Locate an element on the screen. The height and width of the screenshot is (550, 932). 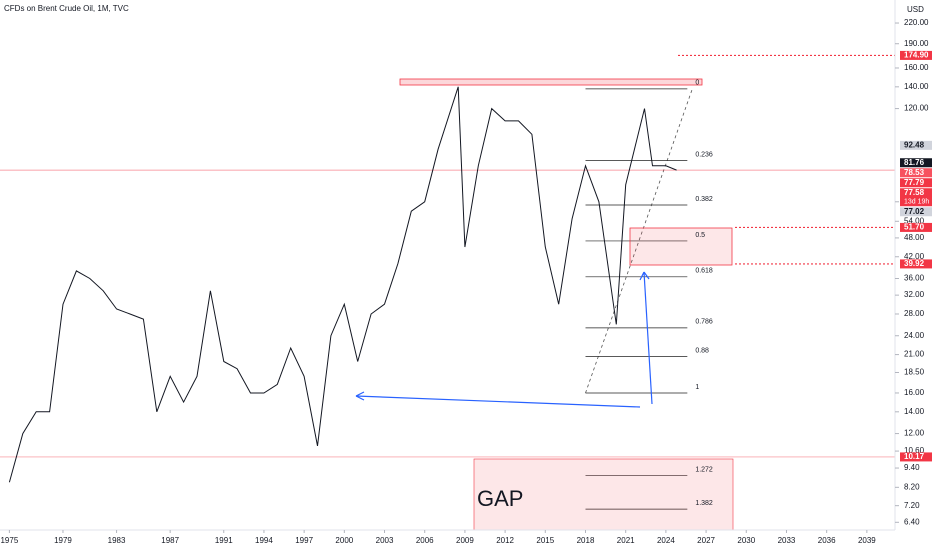
y-tick-label: 21.00 is located at coordinates (914, 354).